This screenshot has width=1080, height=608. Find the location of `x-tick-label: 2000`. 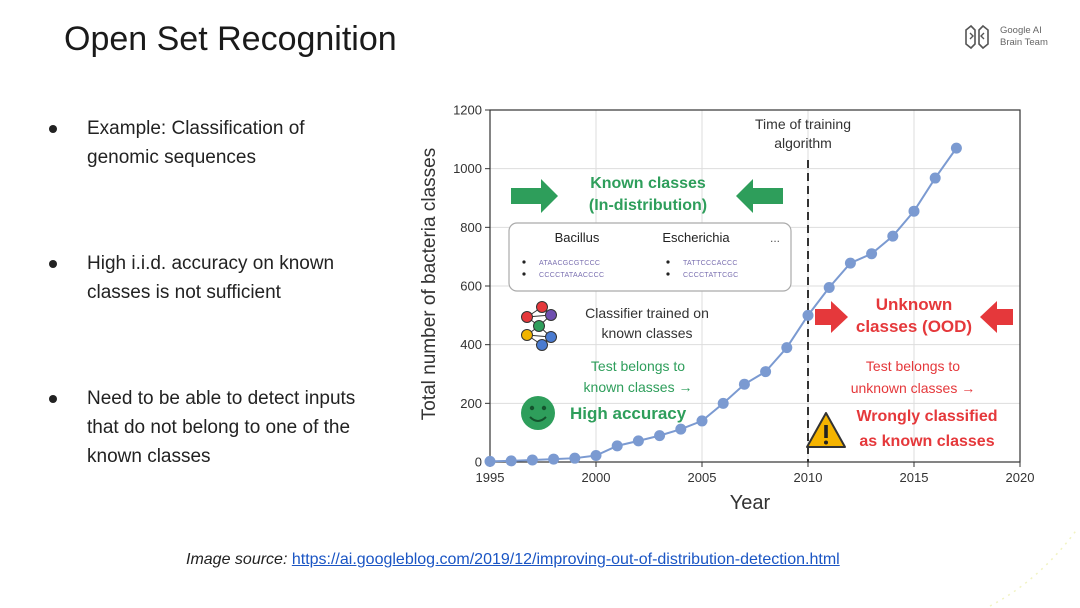

x-tick-label: 2000 is located at coordinates (596, 477).